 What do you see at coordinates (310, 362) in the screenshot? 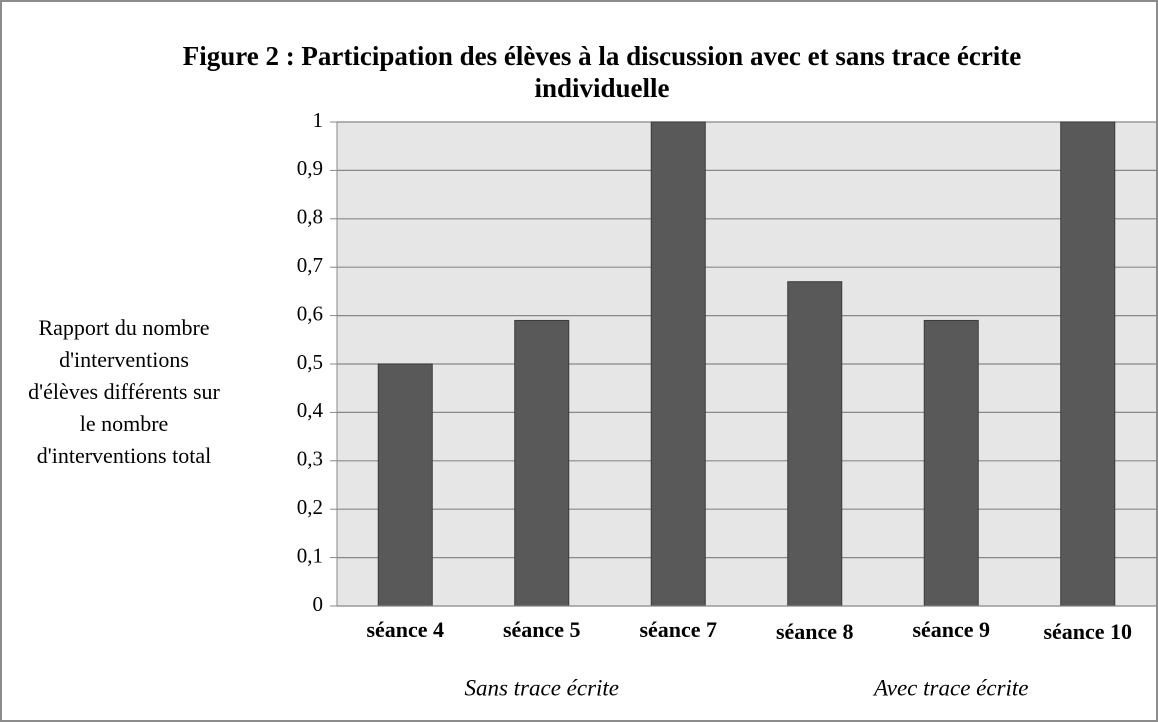
I see `y-tick-label: 0,5` at bounding box center [310, 362].